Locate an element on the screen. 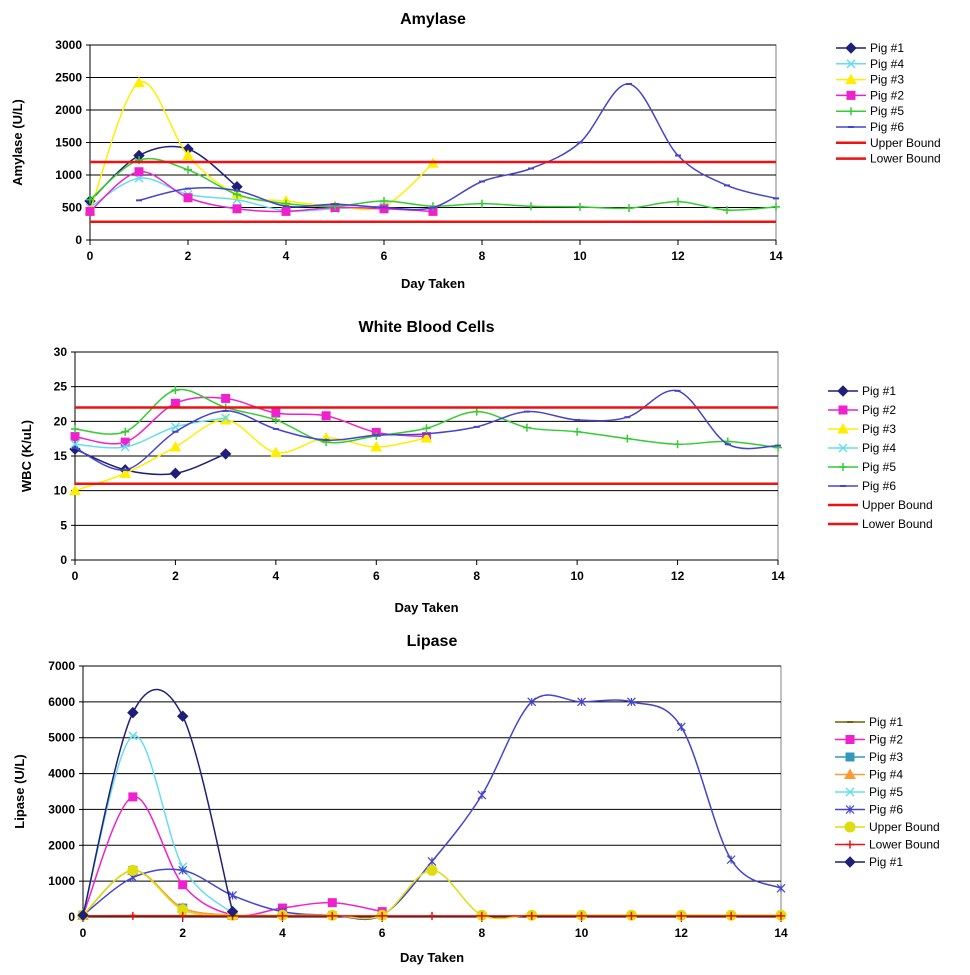  lipase-x-axis-label: Day Taken is located at coordinates (432, 957).